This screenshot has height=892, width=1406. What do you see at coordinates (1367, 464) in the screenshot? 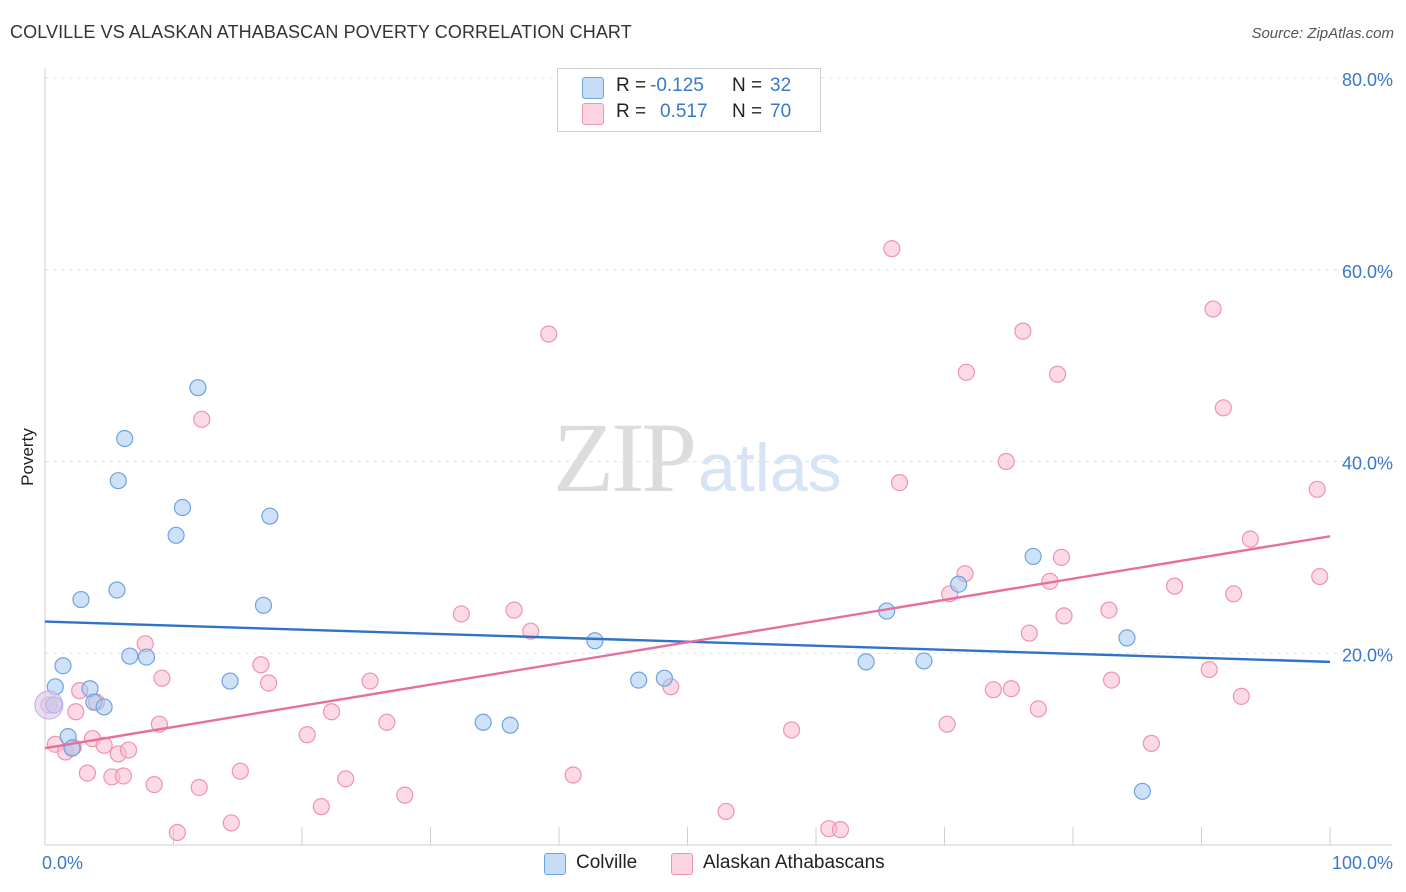
I see `y-tick-label: 40.0%` at bounding box center [1367, 464].